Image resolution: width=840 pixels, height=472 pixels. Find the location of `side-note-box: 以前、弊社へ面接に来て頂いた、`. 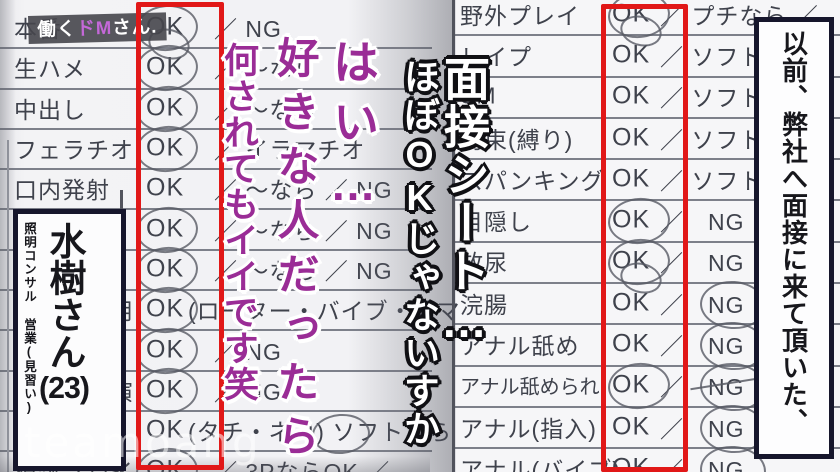

side-note-box: 以前、弊社へ面接に来て頂いた、 is located at coordinates (794, 238).